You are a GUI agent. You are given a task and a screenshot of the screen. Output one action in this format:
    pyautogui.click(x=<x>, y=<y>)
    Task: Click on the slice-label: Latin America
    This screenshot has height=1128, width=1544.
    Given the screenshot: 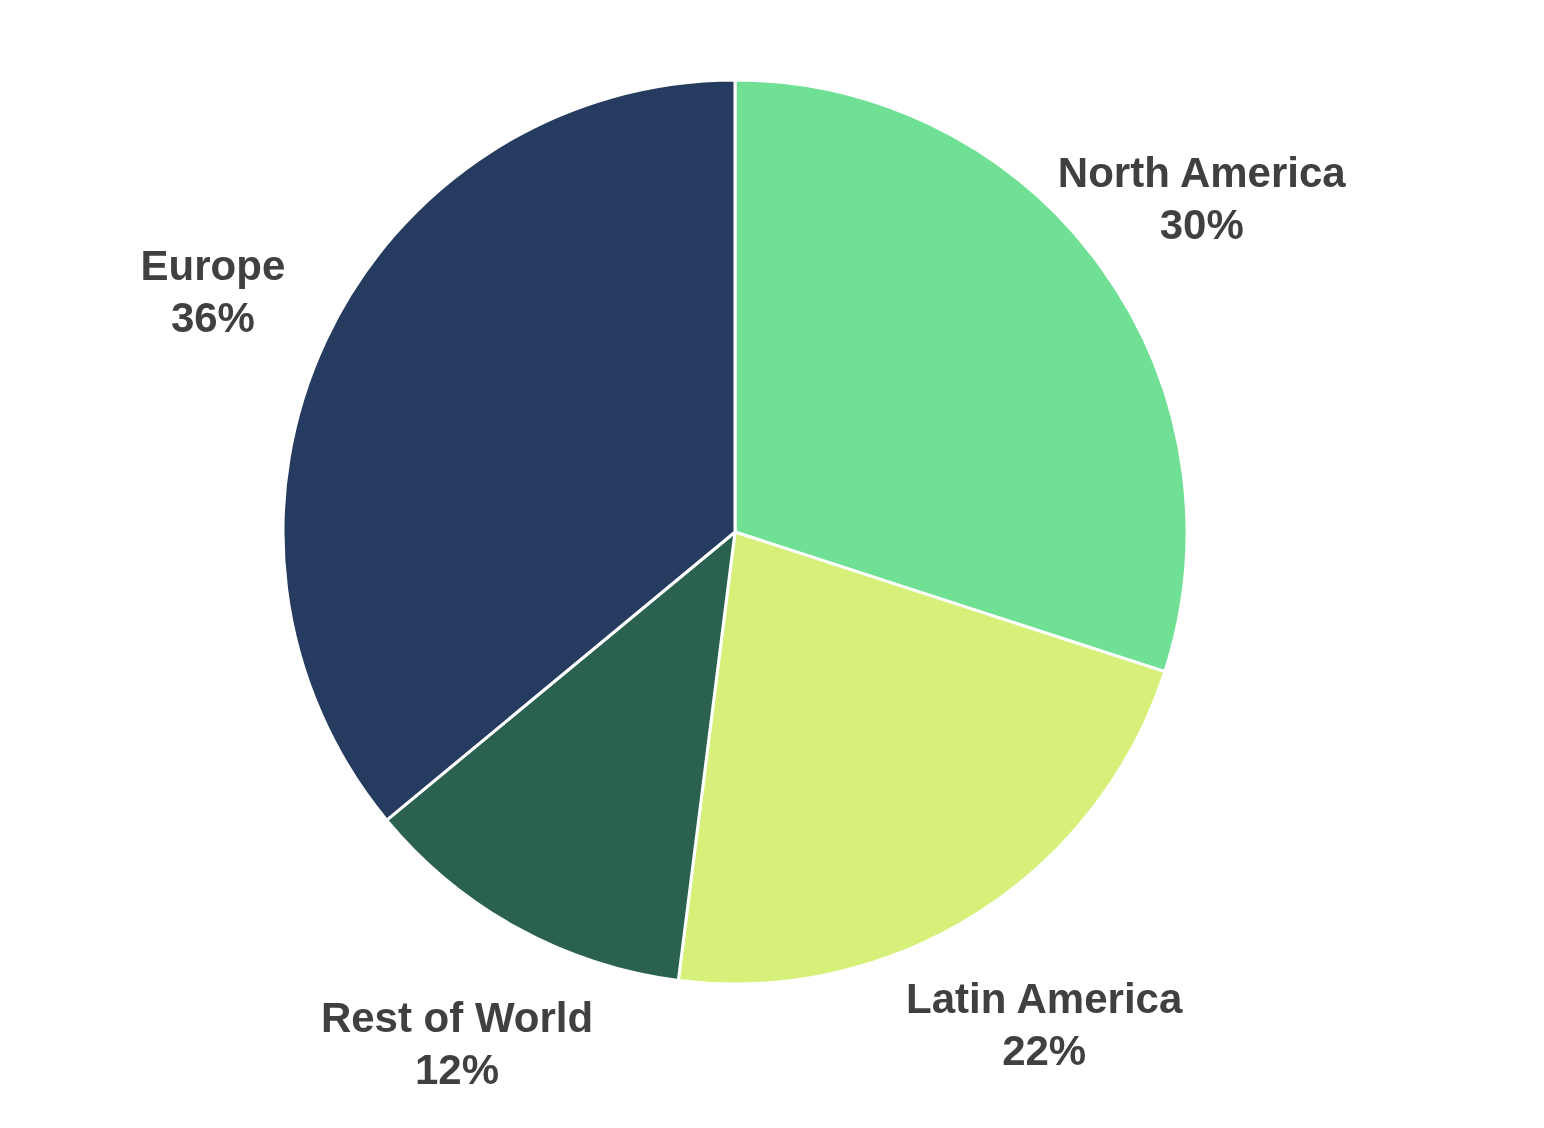 What is the action you would take?
    pyautogui.click(x=1044, y=999)
    